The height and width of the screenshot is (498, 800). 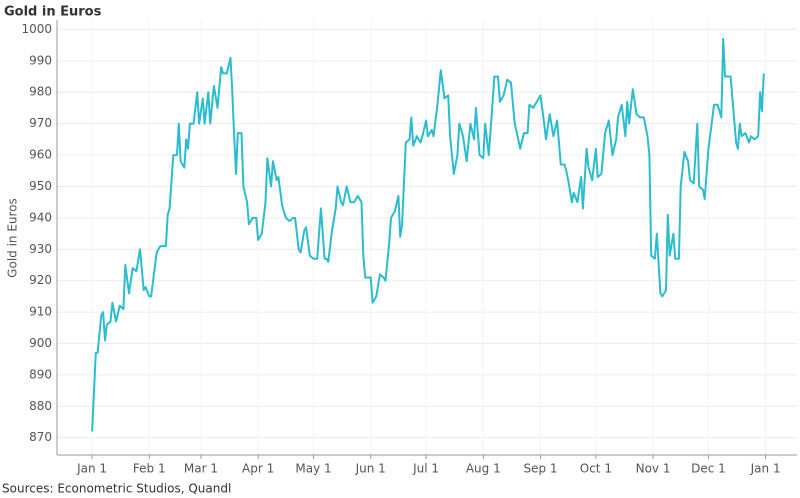 What do you see at coordinates (708, 469) in the screenshot?
I see `x-tick-label: Dec 1` at bounding box center [708, 469].